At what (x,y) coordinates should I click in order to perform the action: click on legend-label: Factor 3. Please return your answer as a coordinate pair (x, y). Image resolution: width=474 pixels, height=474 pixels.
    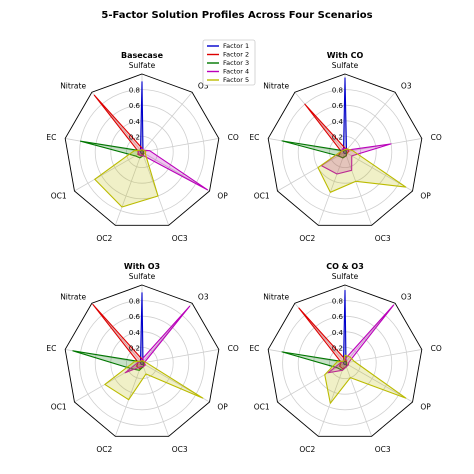
    Looking at the image, I should click on (236, 63).